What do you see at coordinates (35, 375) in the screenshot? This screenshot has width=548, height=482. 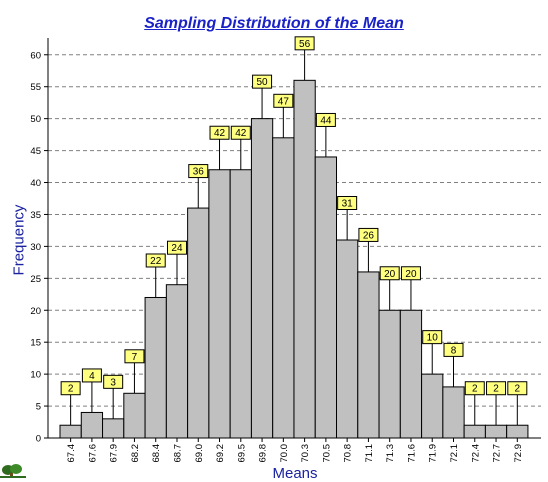 I see `y-tick-label: 10` at bounding box center [35, 375].